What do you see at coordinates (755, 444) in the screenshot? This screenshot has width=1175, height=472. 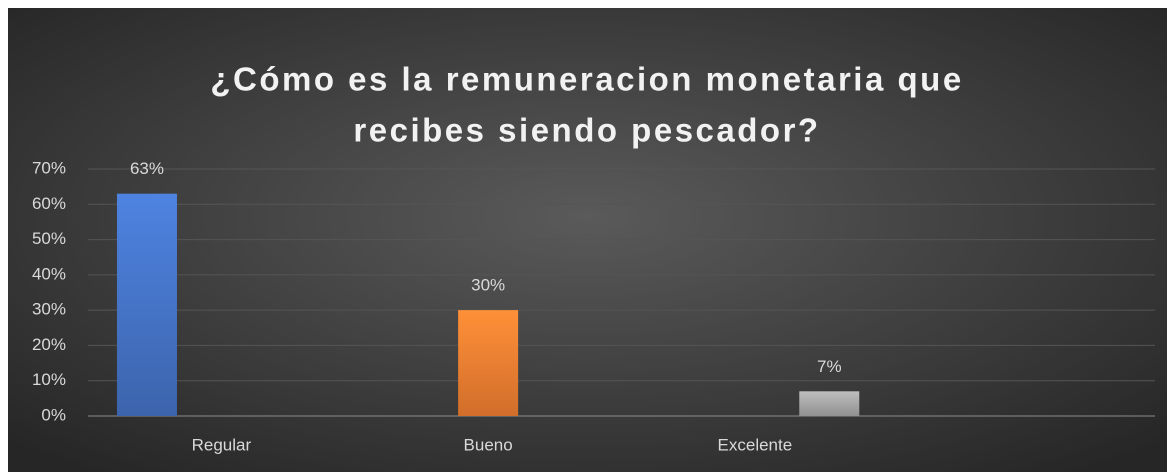 I see `x-tick-label: Excelente` at bounding box center [755, 444].